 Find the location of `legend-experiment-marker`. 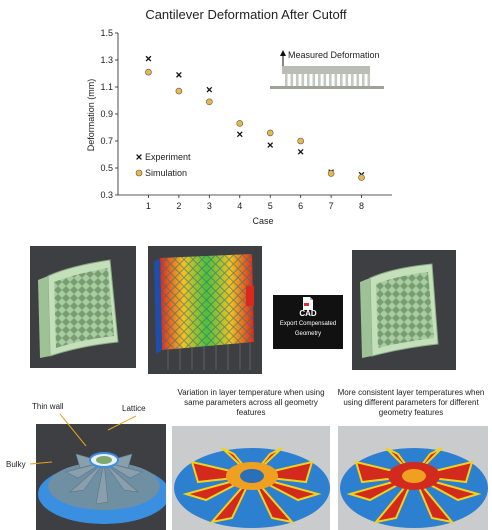

legend-experiment-marker is located at coordinates (139, 157).